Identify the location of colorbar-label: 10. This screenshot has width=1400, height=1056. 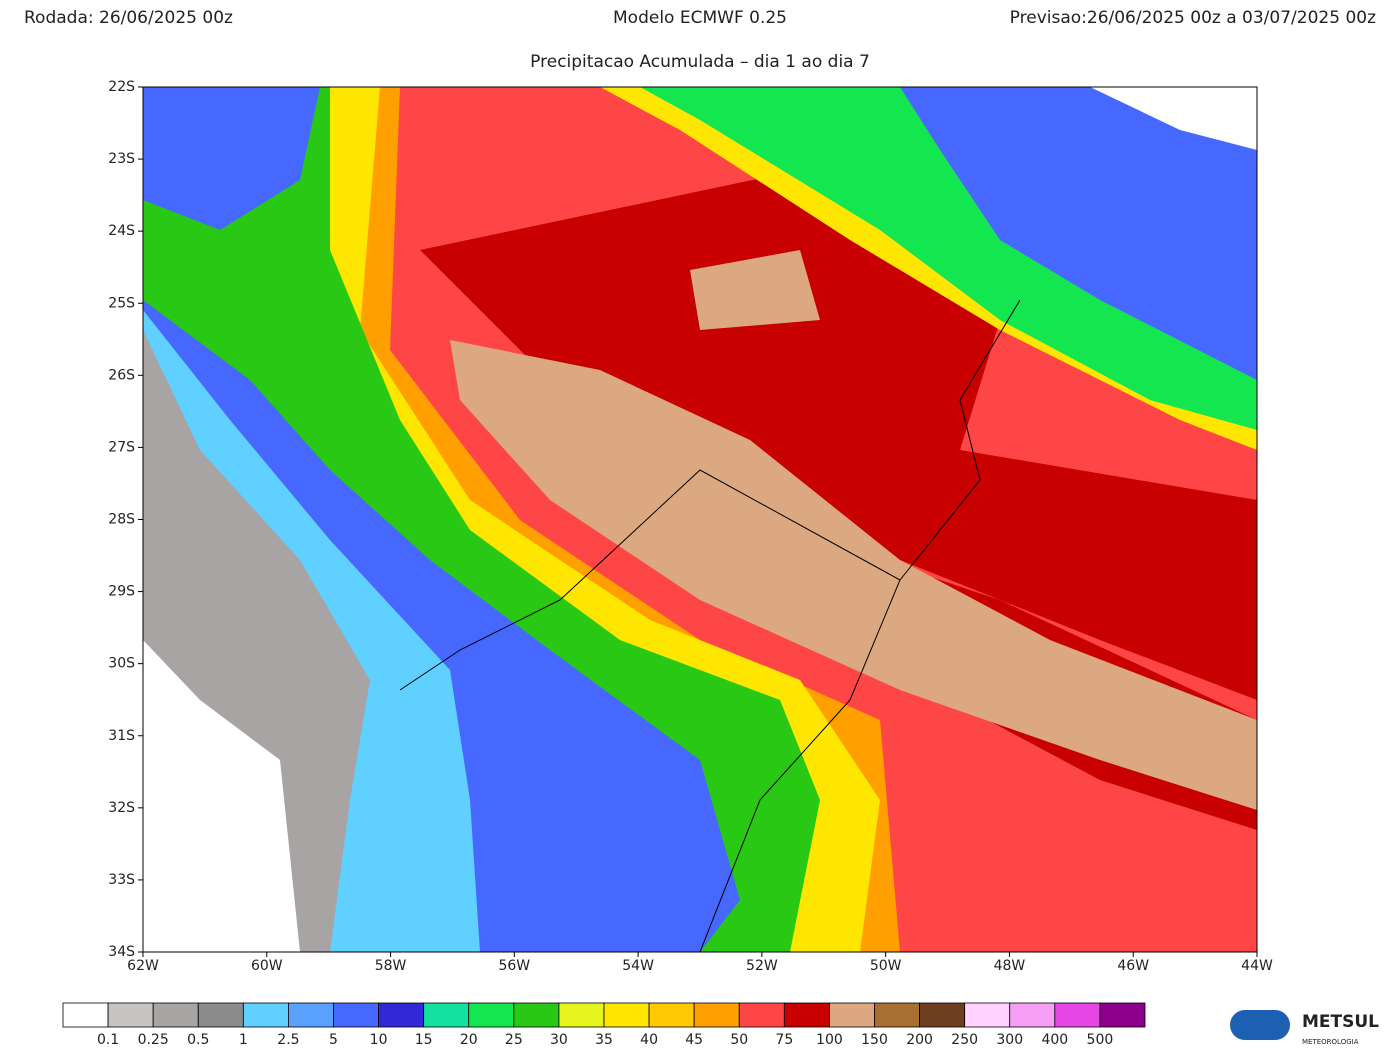
(379, 1040).